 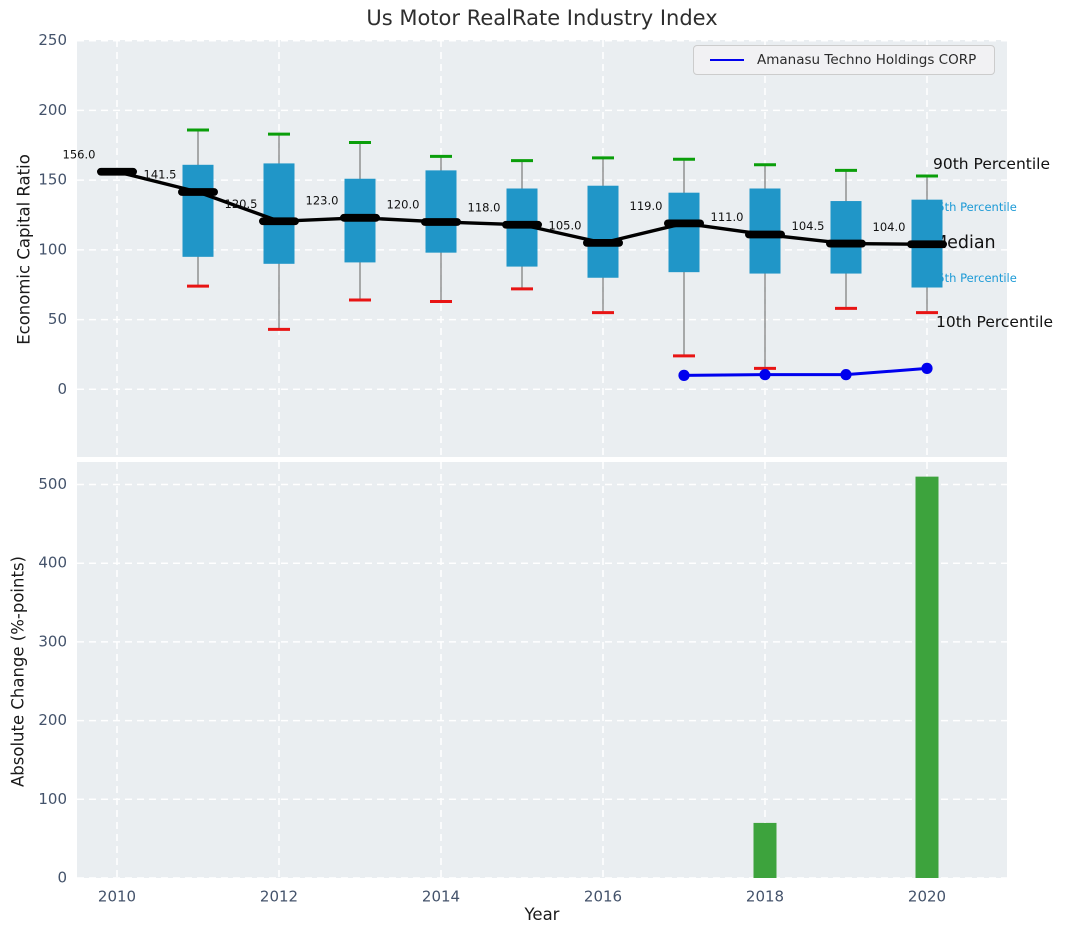 What do you see at coordinates (52, 563) in the screenshot?
I see `ytick-bottom-400: 400` at bounding box center [52, 563].